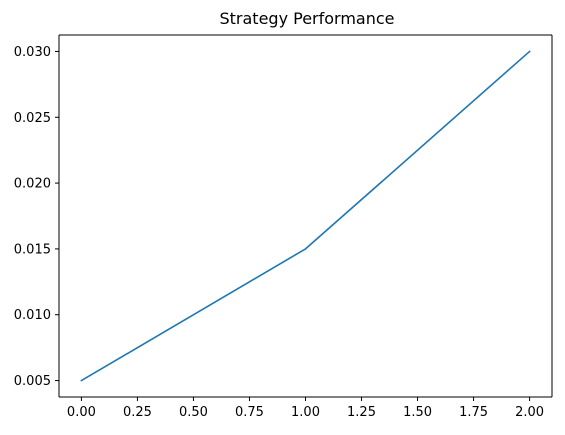  I want to click on y-tick-label: 0.010, so click(32, 315).